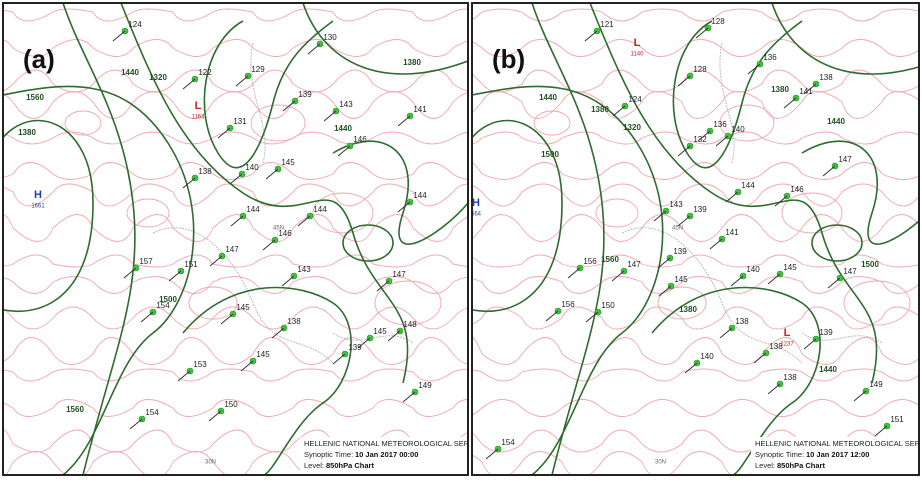  I want to click on panel-label: (a), so click(39, 59).